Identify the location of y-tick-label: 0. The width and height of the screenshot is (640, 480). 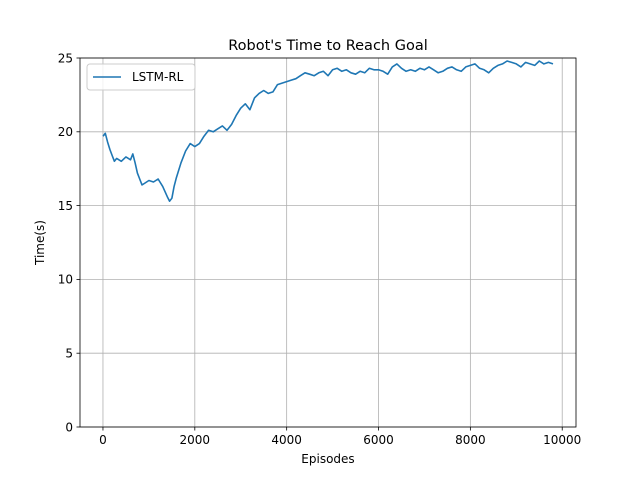
(69, 427).